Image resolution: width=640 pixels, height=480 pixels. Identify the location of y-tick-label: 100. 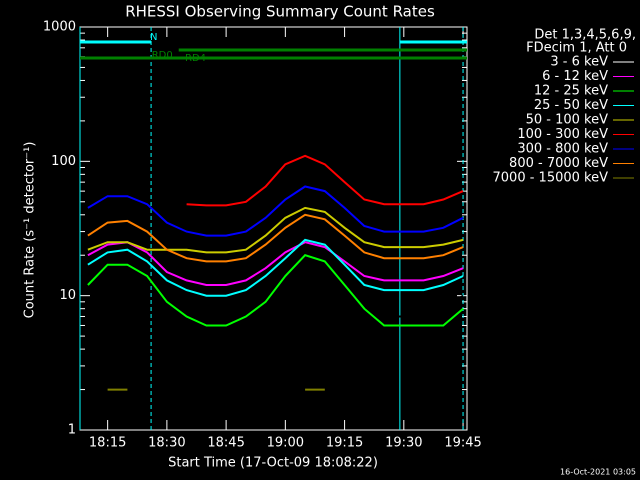
(63, 161).